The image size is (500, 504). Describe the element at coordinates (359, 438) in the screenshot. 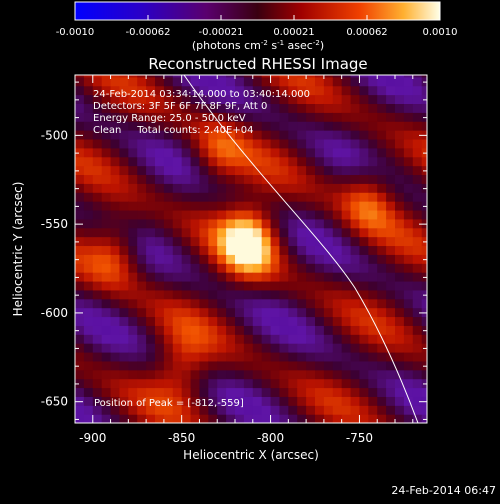

I see `x-tick-label: -750` at that location.